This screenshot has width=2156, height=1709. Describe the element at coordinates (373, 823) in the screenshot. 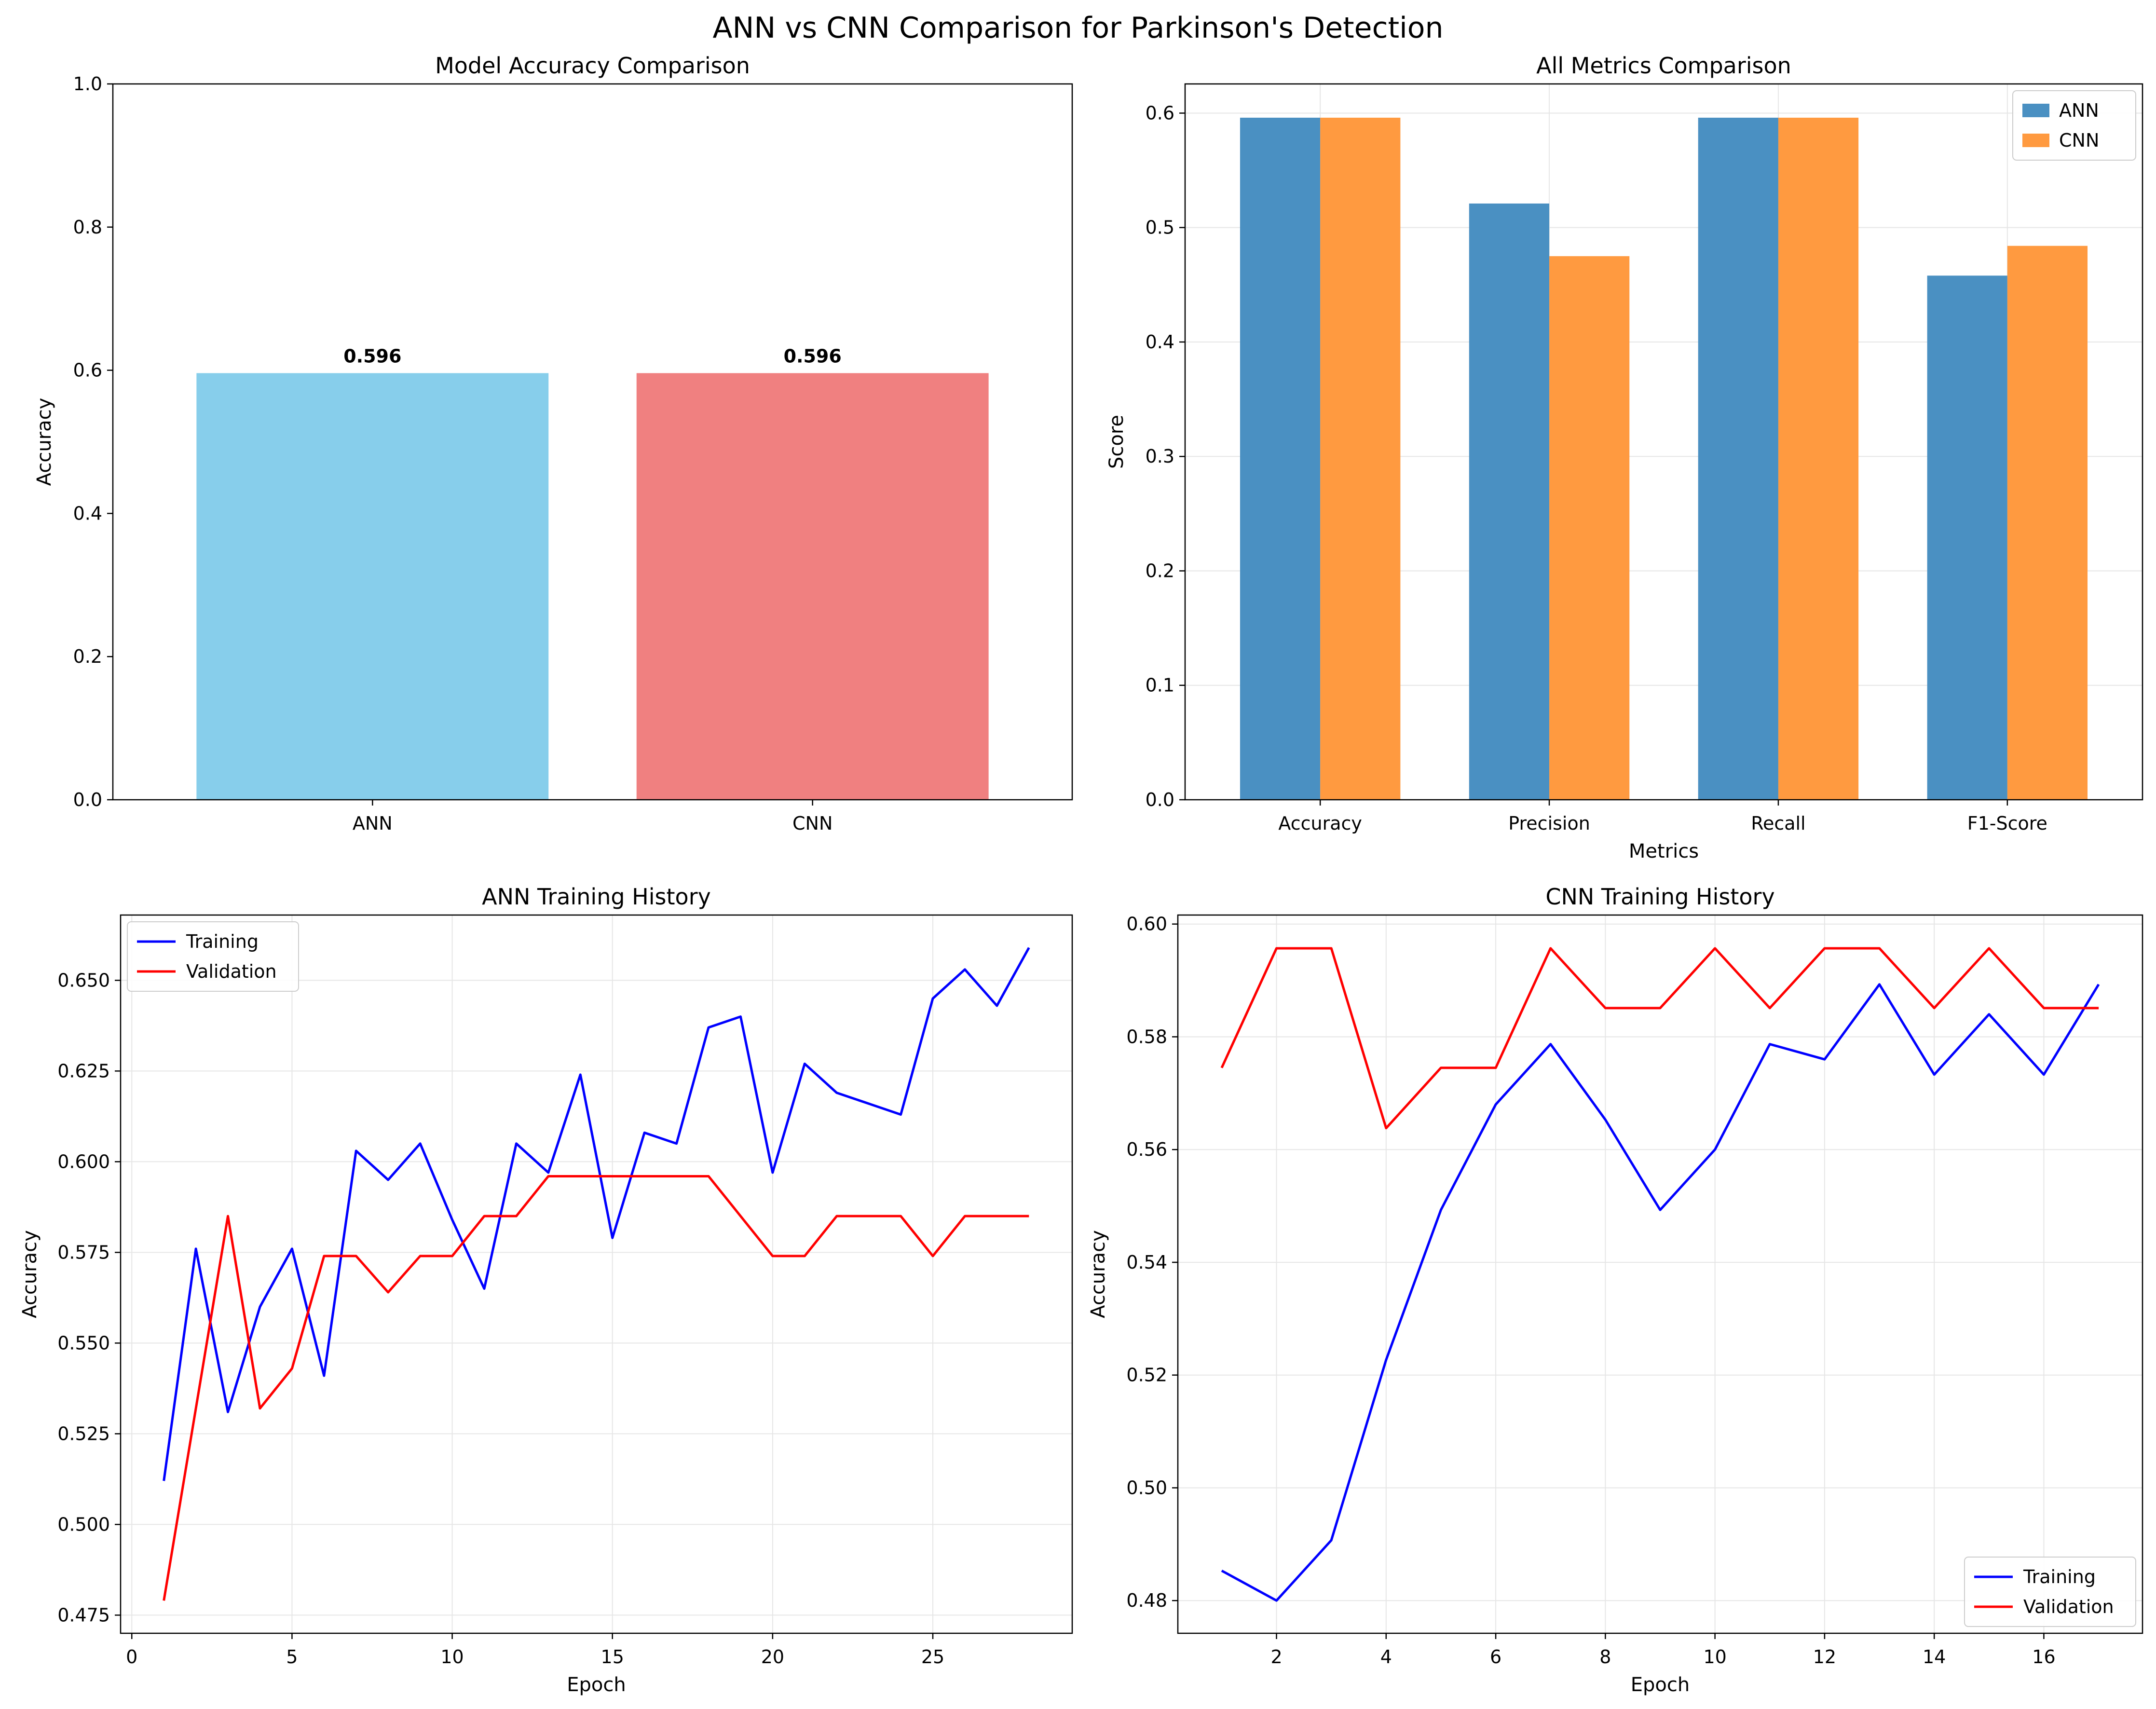

I see `x-tick-label: ANN` at that location.